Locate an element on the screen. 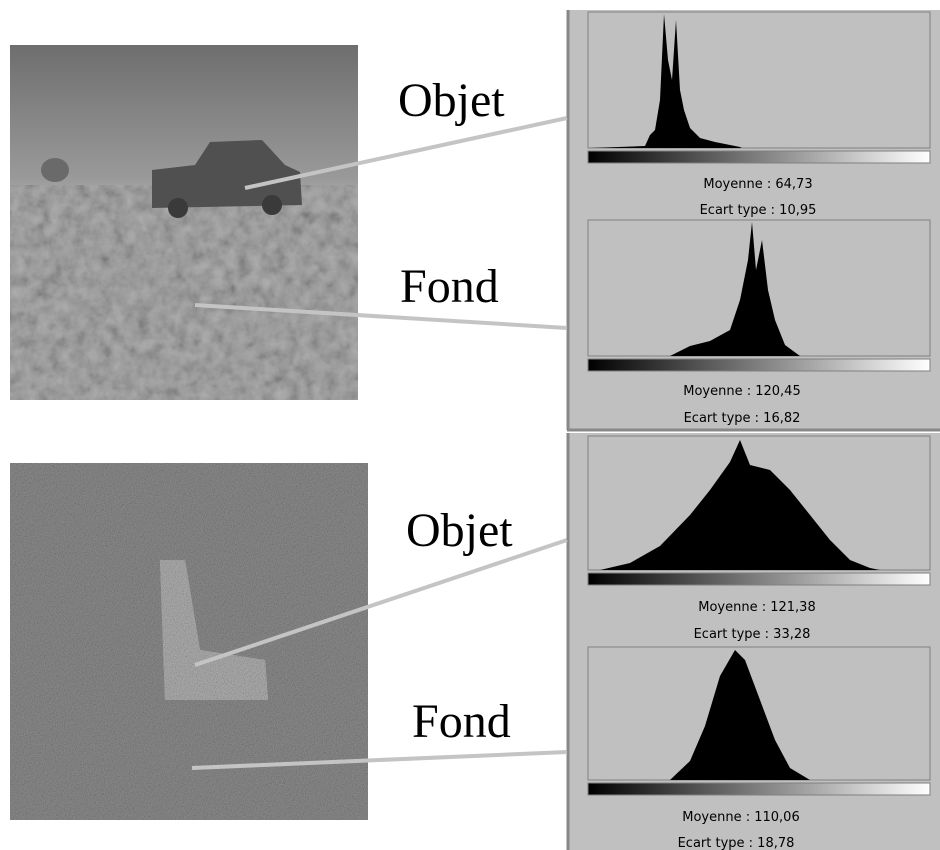 The width and height of the screenshot is (940, 850). mean-label: Moyenne : 64,73 is located at coordinates (757, 184).